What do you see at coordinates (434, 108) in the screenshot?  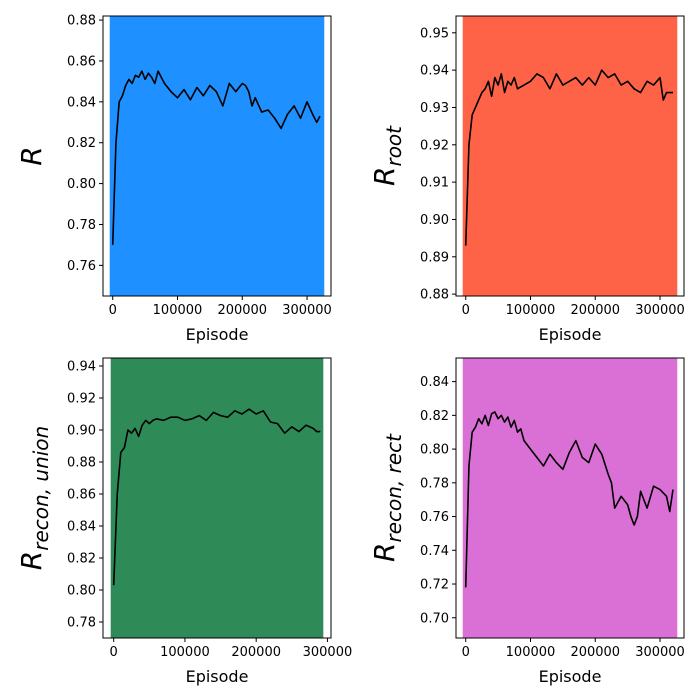 I see `y-tick-label: 0.93` at bounding box center [434, 108].